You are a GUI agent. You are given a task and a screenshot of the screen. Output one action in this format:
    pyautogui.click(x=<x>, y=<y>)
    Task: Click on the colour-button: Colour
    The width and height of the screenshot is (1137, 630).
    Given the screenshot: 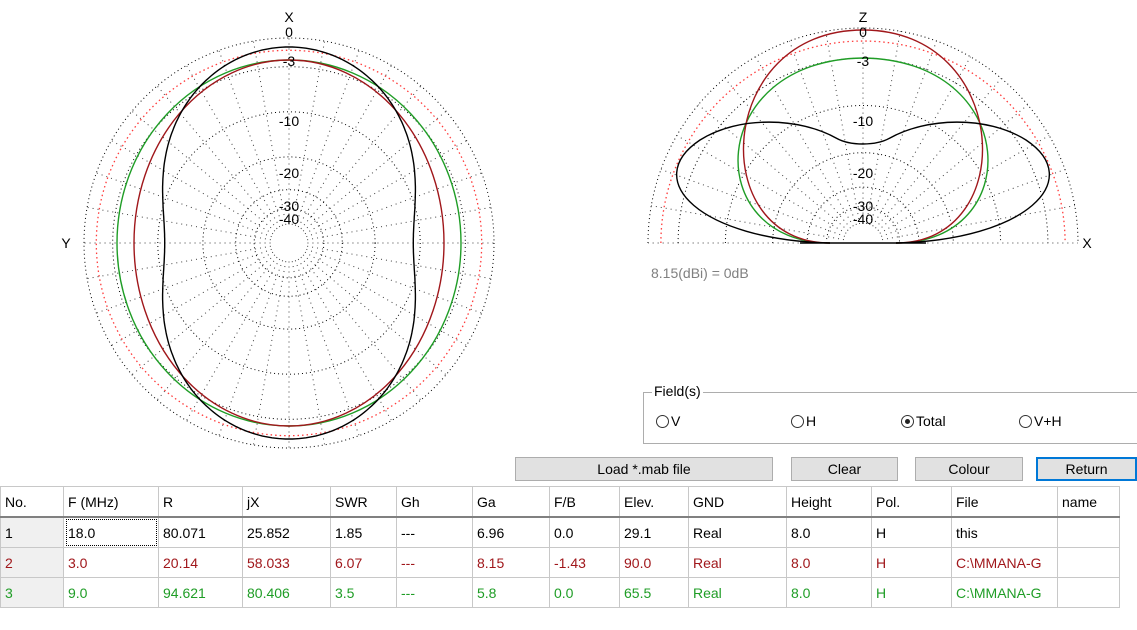 What is the action you would take?
    pyautogui.click(x=969, y=469)
    